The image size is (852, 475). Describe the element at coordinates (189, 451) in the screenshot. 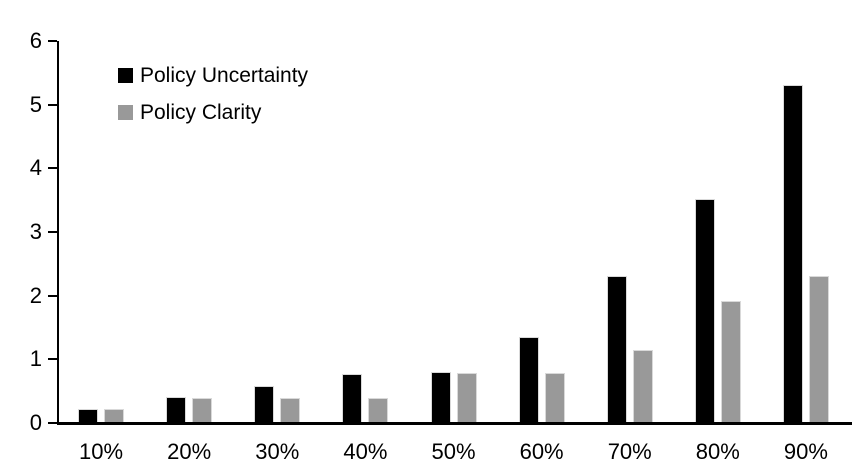

I see `x-tick-label-20%: 20%` at that location.